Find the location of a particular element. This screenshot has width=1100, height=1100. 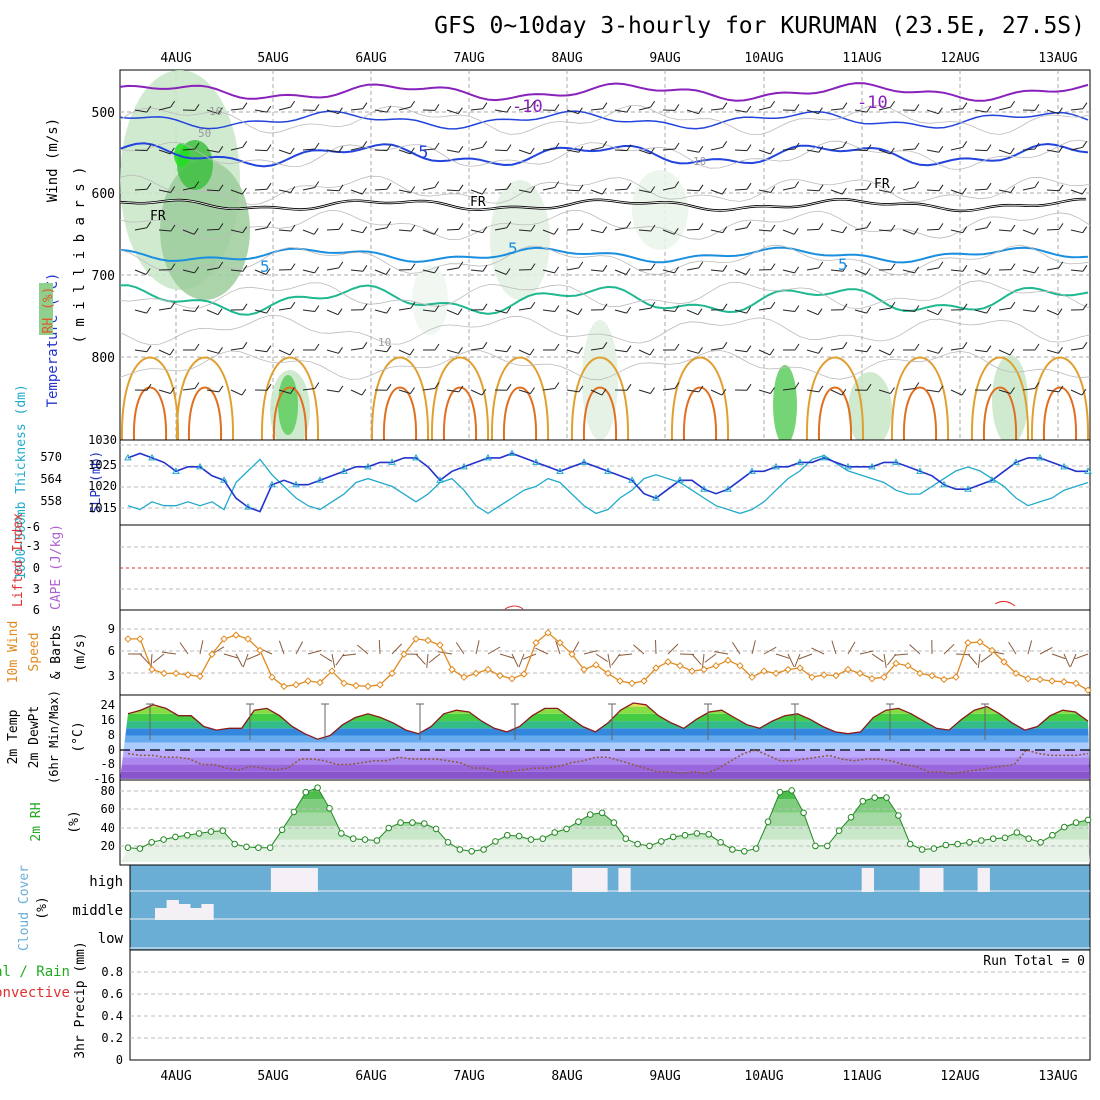

contour-label: 5 is located at coordinates (843, 264).